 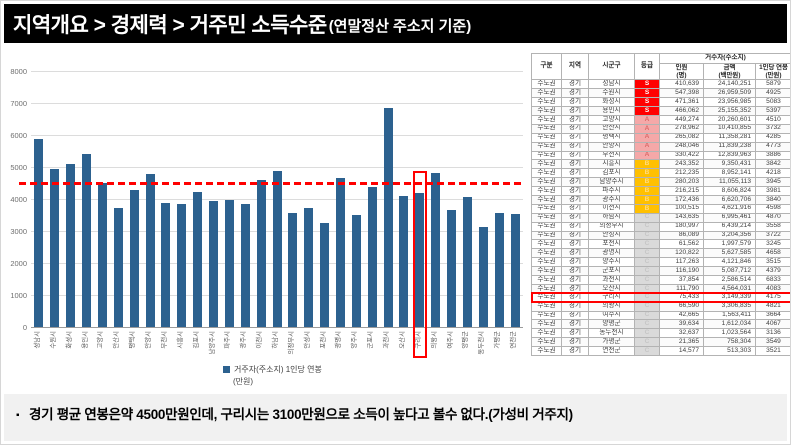 What do you see at coordinates (37, 340) in the screenshot?
I see `x-axis-category-label: 성남시` at bounding box center [37, 340].